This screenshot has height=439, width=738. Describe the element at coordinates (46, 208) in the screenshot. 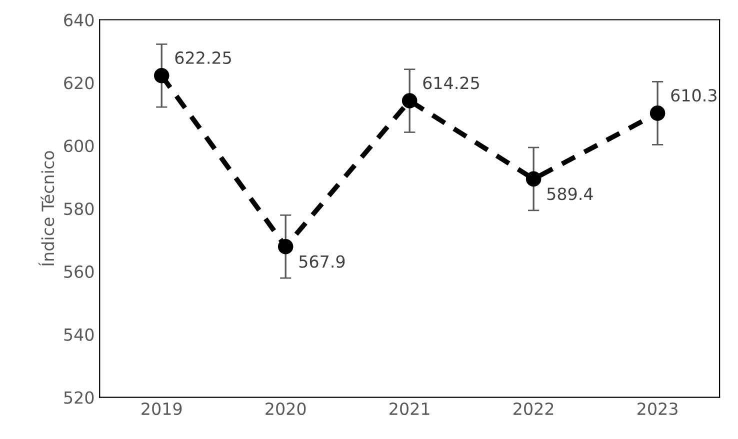

I see `y-axis-title: Índice Técnico` at that location.